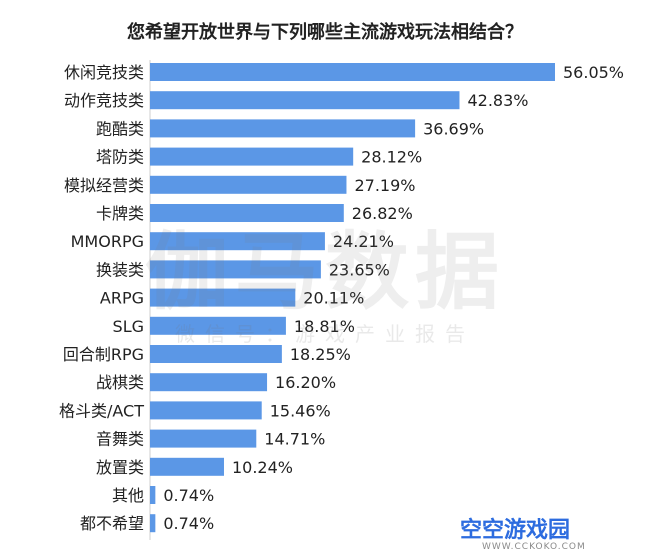 The image size is (650, 560). I want to click on category-label: 模拟经营类, so click(104, 185).